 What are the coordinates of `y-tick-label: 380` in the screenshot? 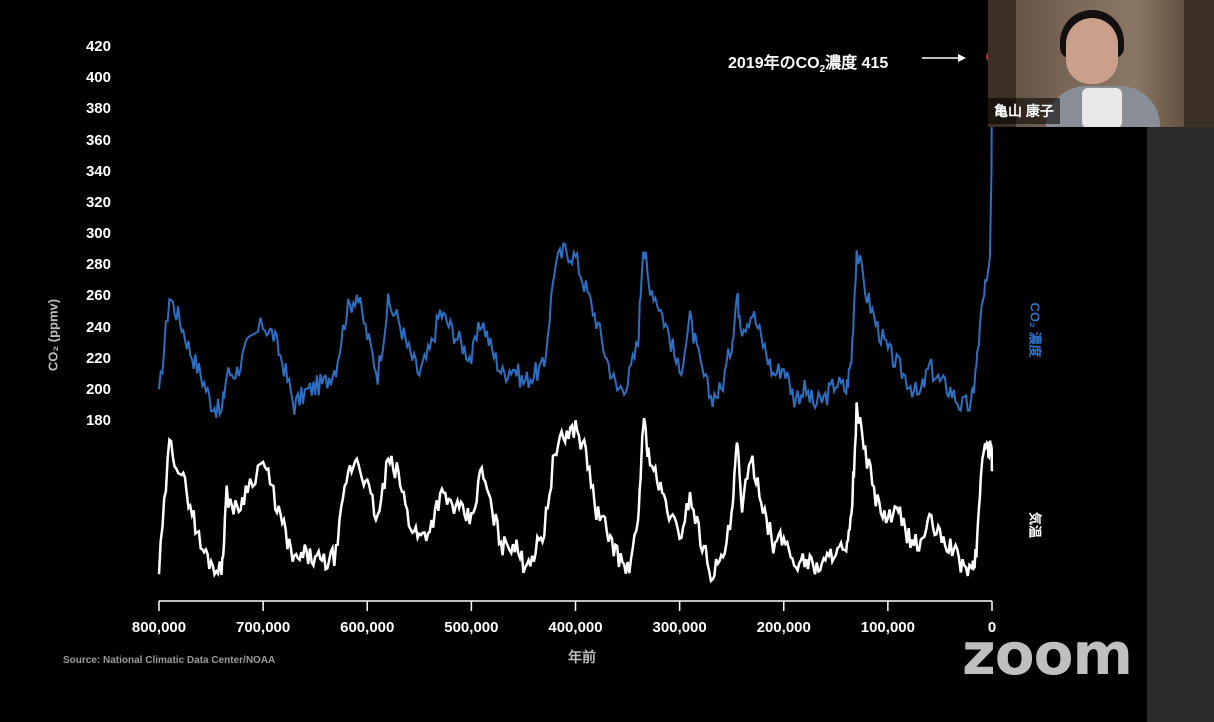 It's located at (98, 109).